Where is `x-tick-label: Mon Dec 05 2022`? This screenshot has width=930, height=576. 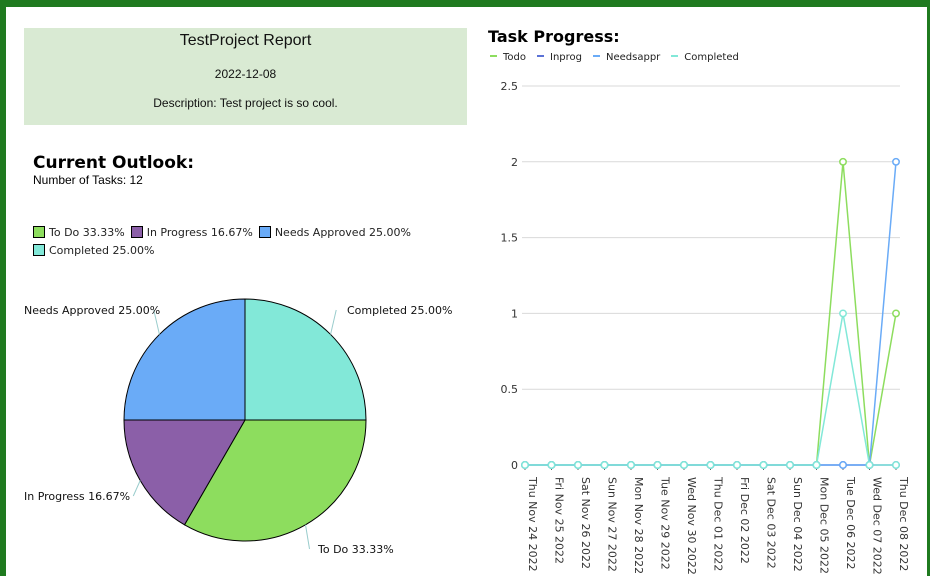 x-tick-label: Mon Dec 05 2022 is located at coordinates (824, 525).